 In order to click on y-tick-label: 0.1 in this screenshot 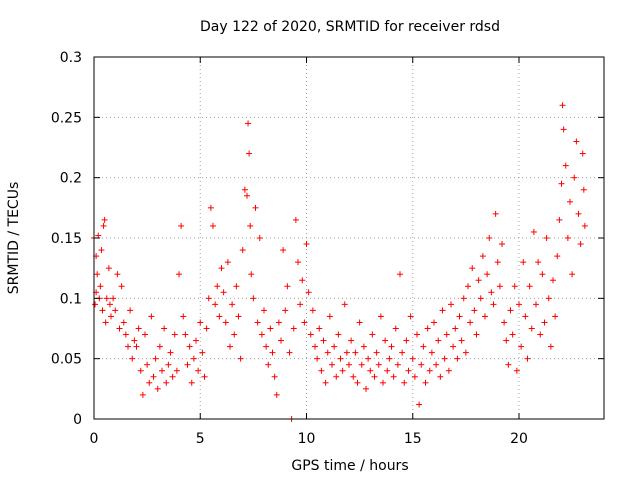, I will do `click(71, 299)`.